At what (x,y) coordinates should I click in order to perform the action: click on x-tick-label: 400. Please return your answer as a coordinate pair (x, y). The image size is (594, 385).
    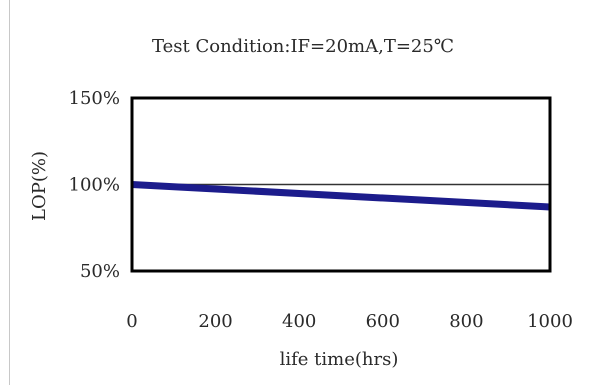
    Looking at the image, I should click on (299, 321).